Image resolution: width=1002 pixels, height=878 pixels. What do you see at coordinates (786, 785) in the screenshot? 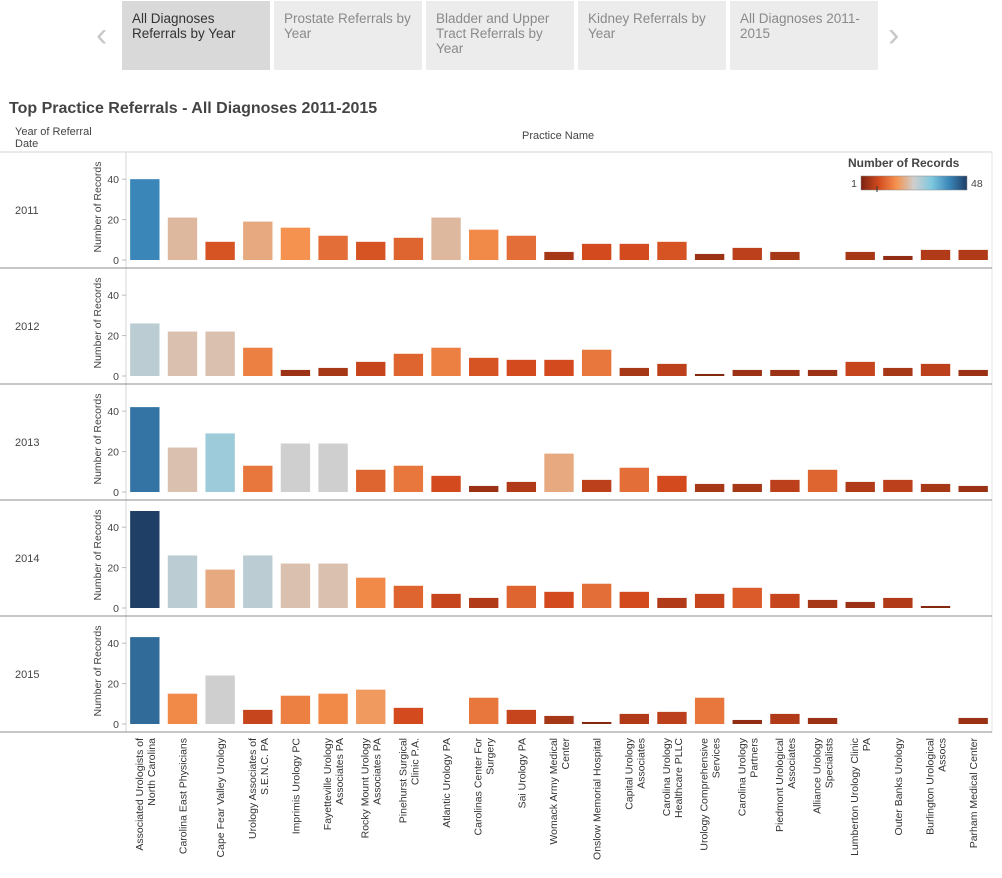
I see `category-label: Piedmont UrologicalAssociates` at bounding box center [786, 785].